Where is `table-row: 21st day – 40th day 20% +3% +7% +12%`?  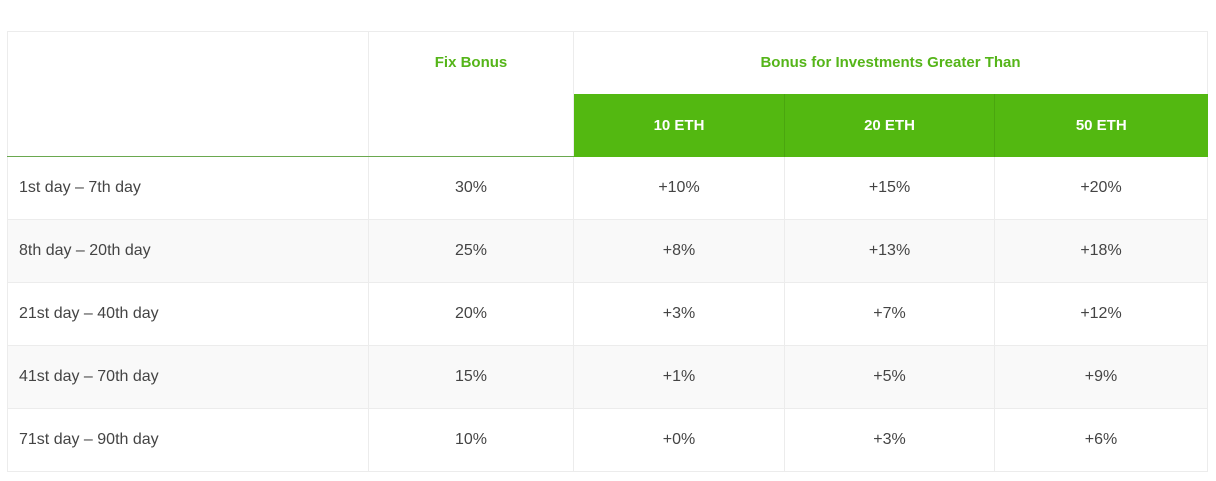 table-row: 21st day – 40th day 20% +3% +7% +12% is located at coordinates (608, 314).